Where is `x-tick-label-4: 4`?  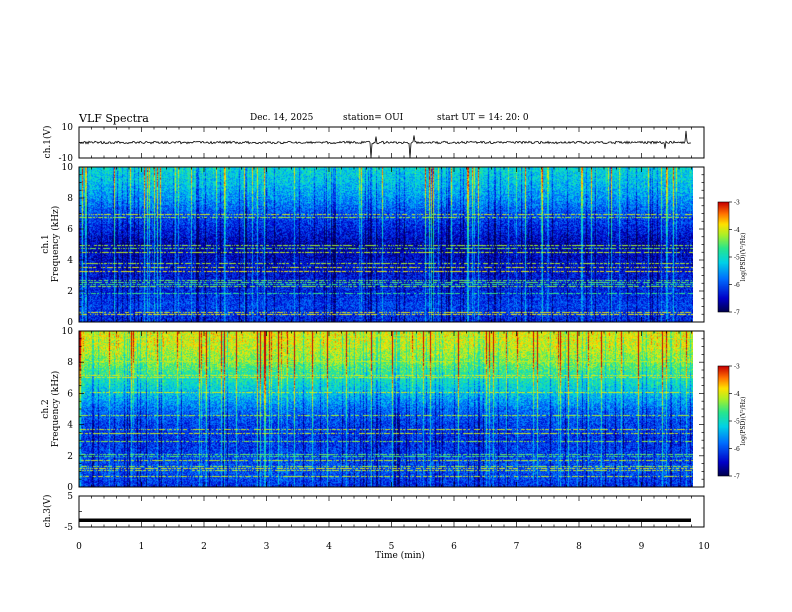 x-tick-label-4: 4 is located at coordinates (329, 547).